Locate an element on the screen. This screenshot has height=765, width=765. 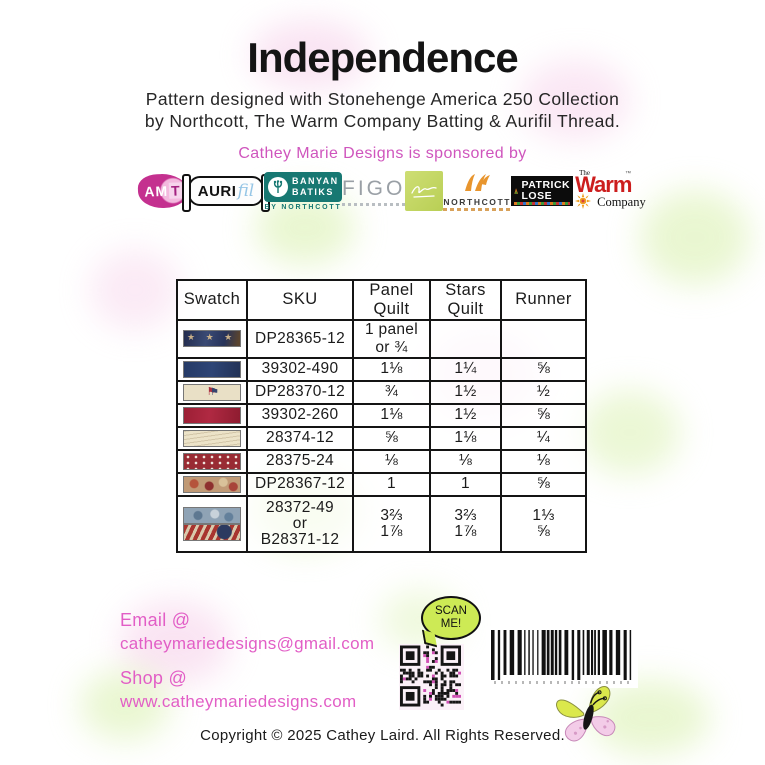
table-row: DP28370-12 ¾ 1½ ½ is located at coordinates (381, 392).